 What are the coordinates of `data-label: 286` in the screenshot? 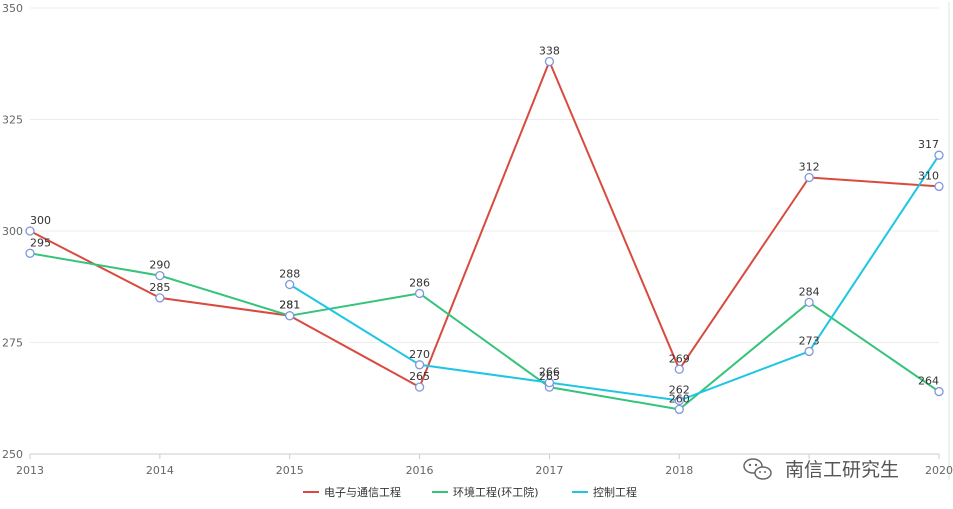 It's located at (419, 282).